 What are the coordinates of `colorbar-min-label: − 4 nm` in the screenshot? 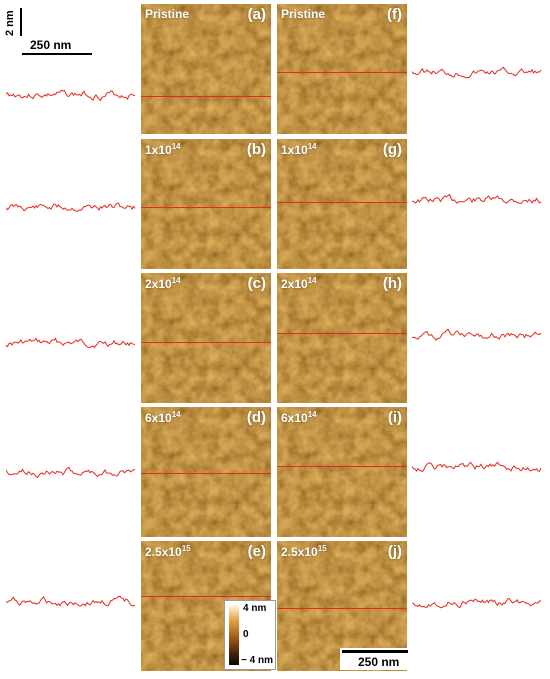 It's located at (257, 660).